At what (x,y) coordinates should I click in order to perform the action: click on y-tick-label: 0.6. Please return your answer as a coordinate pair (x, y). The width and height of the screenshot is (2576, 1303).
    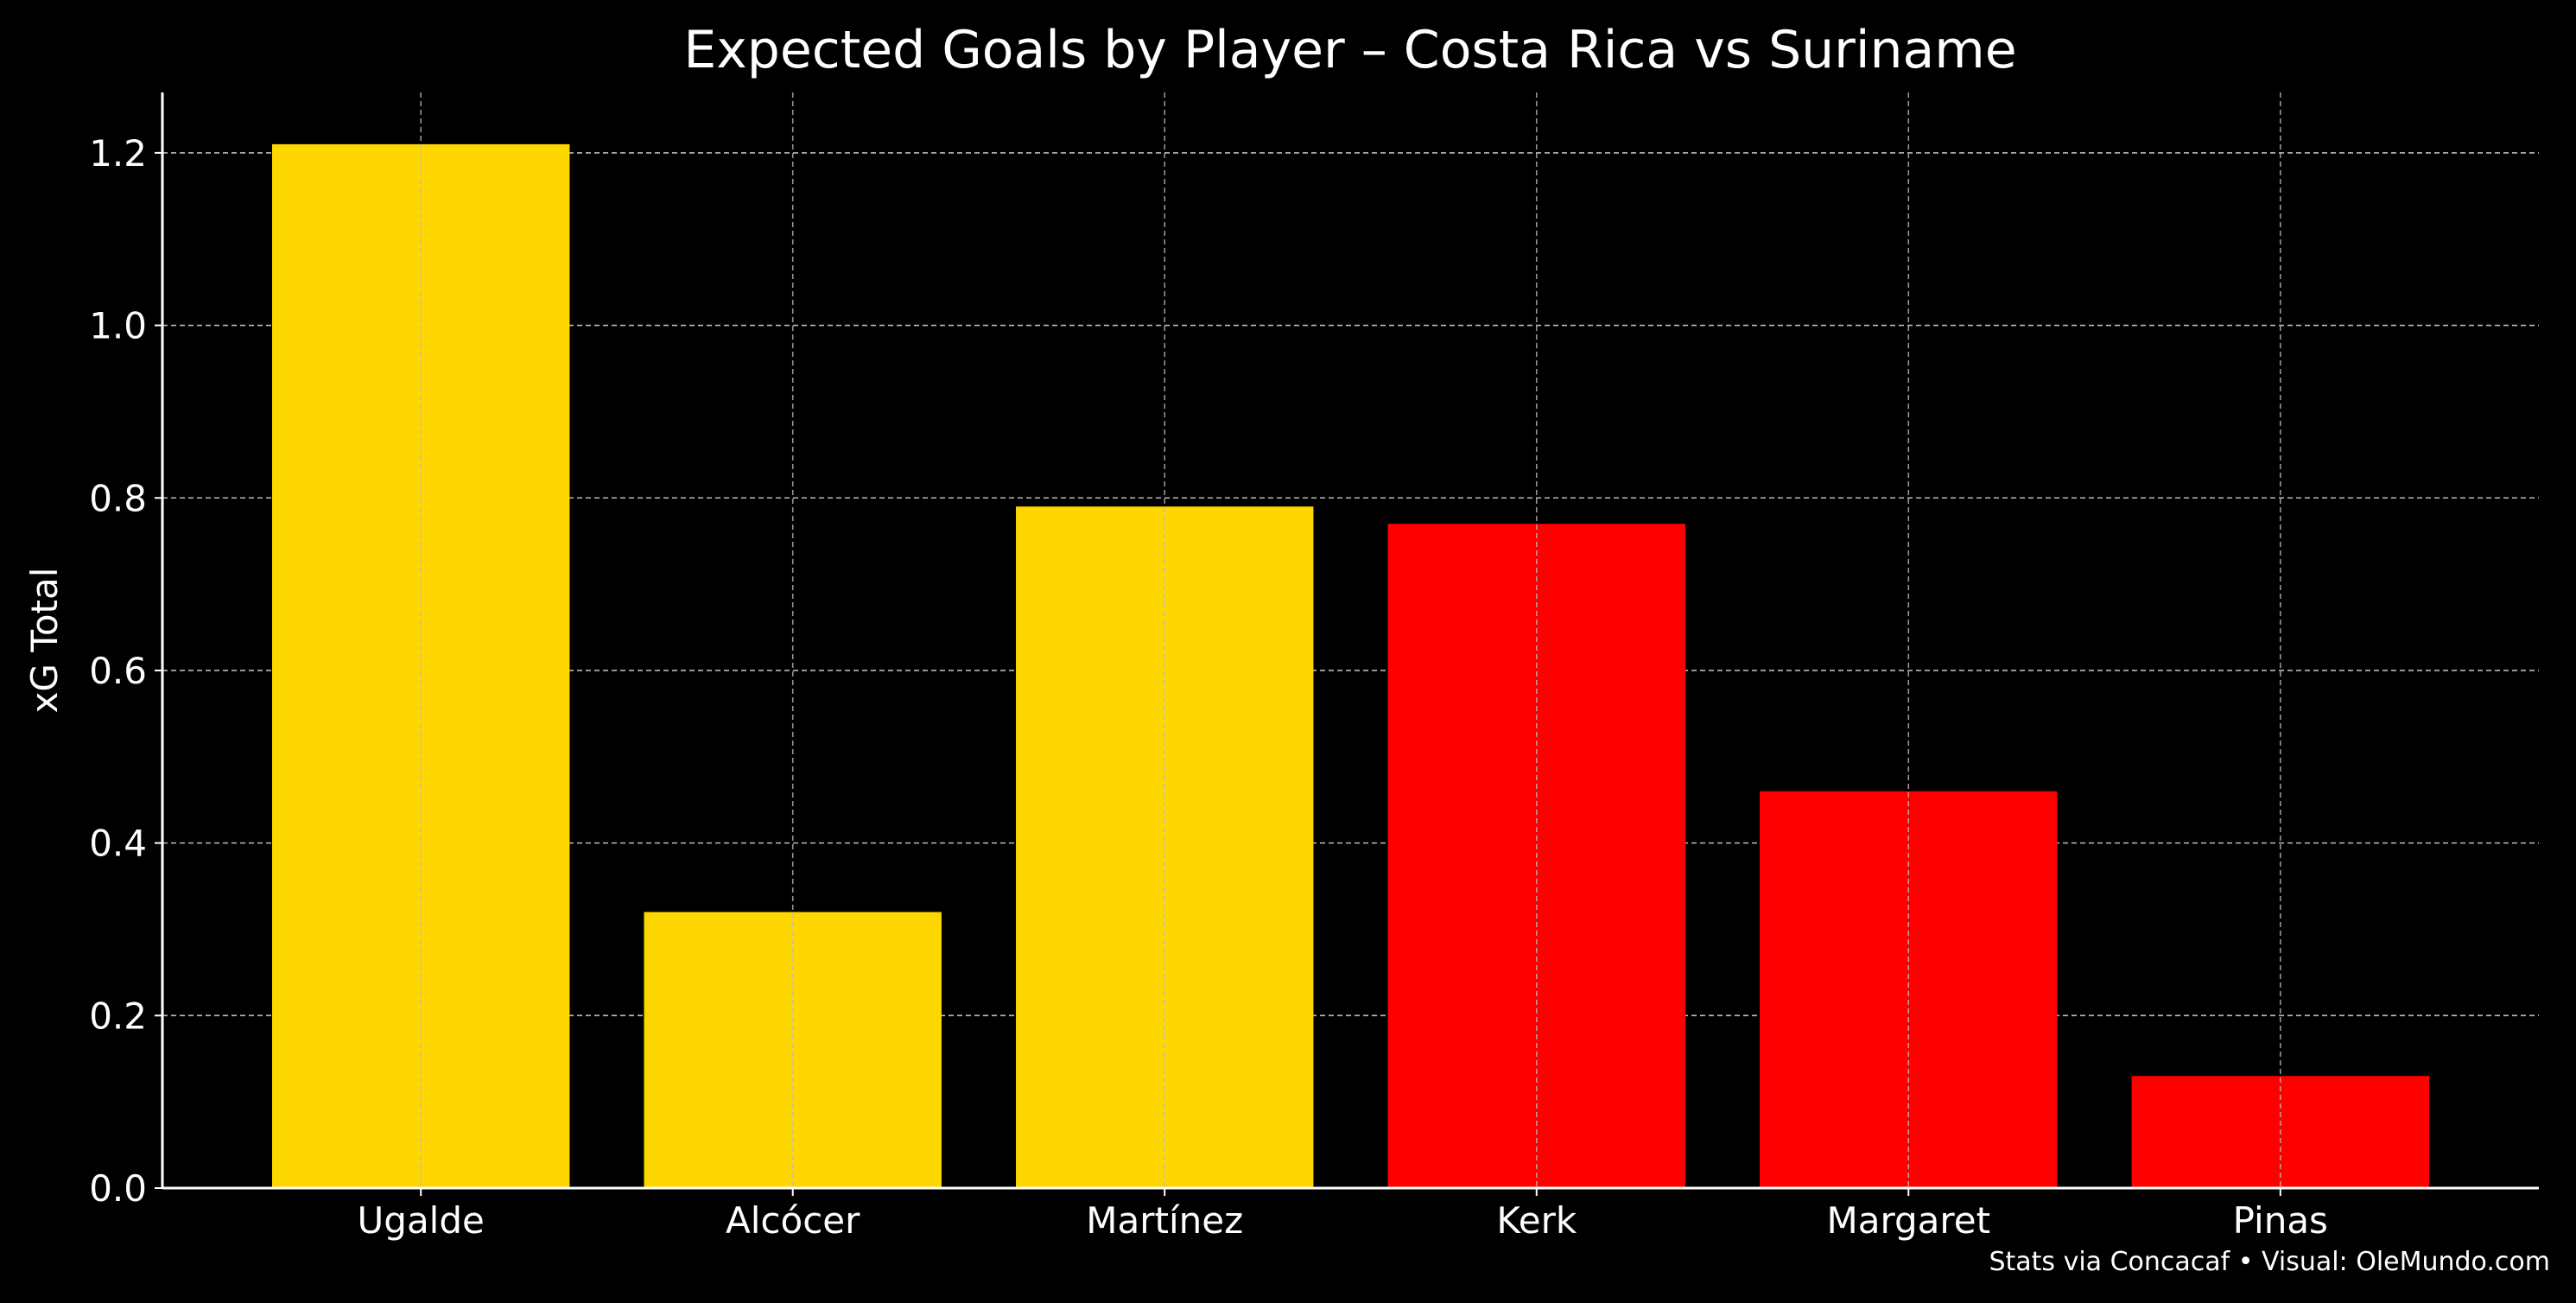
    Looking at the image, I should click on (118, 671).